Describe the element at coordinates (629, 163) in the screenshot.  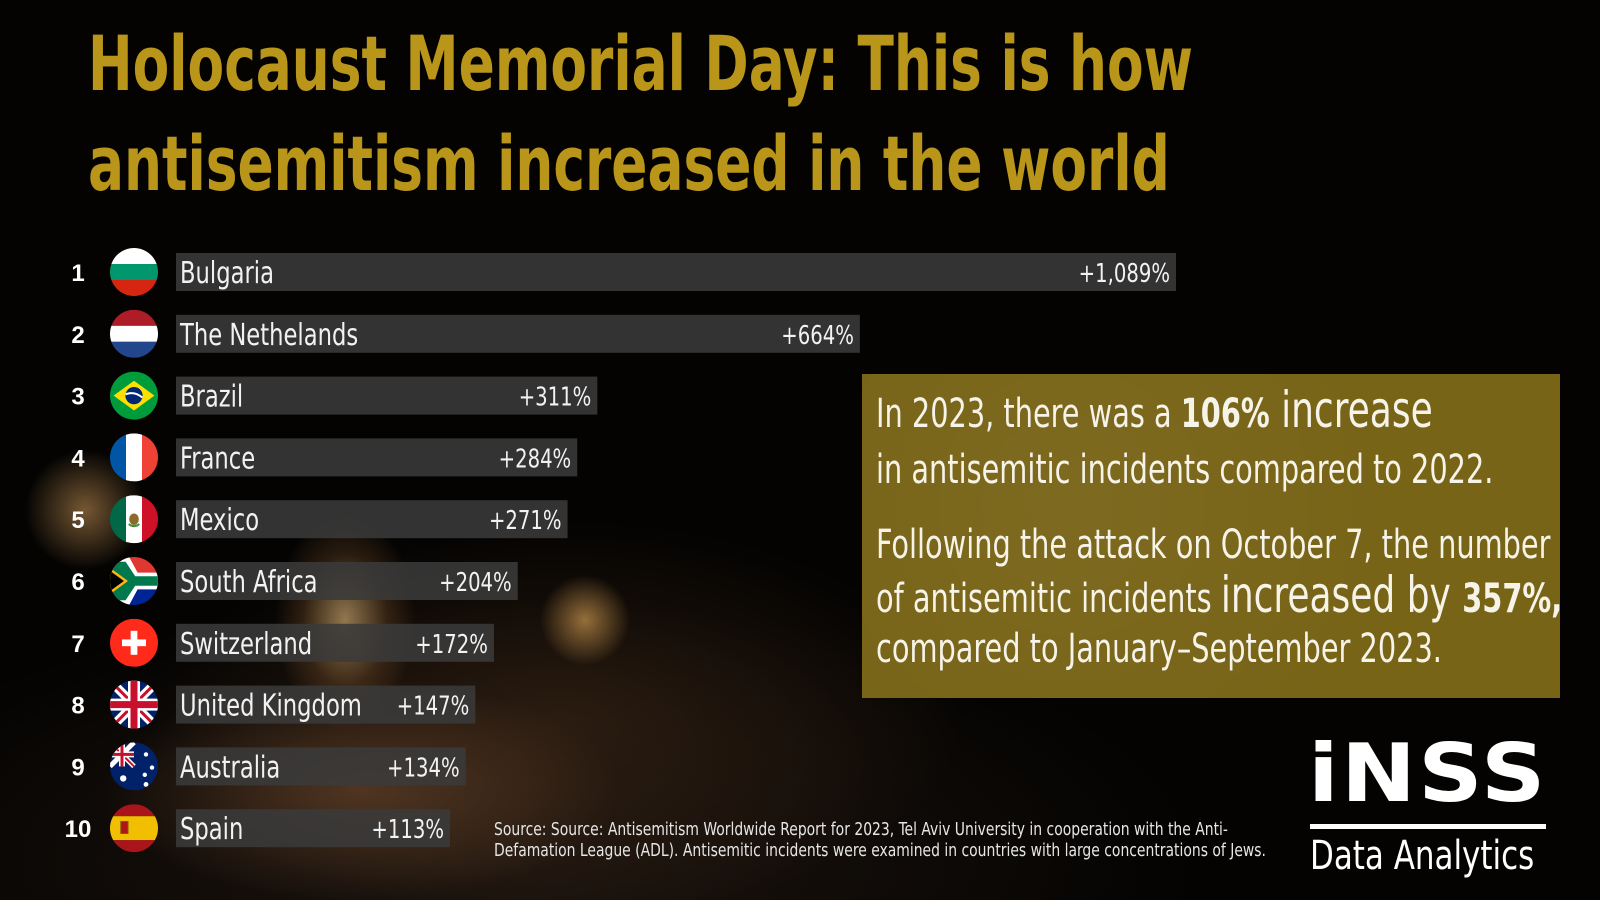
I see `title-line-2: antisemitism increased in the world` at that location.